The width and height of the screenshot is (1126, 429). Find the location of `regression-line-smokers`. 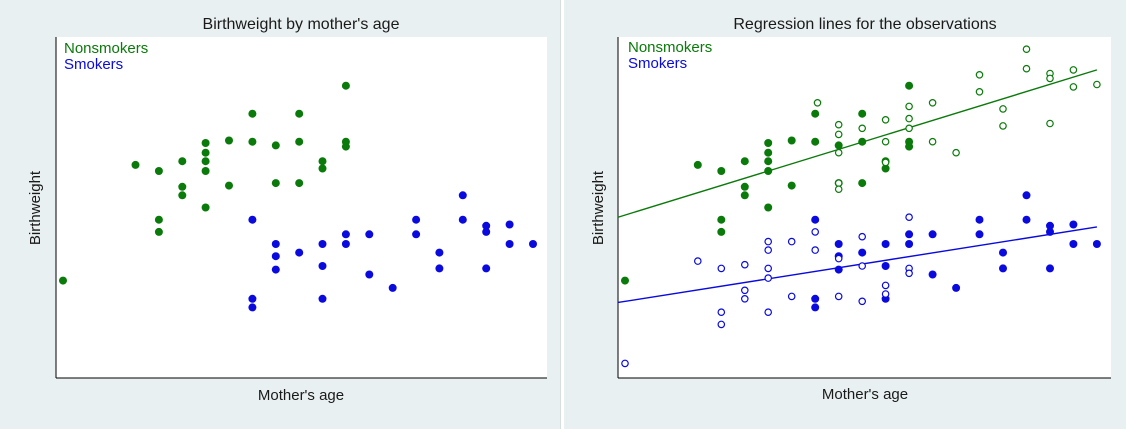

regression-line-smokers is located at coordinates (857, 265).